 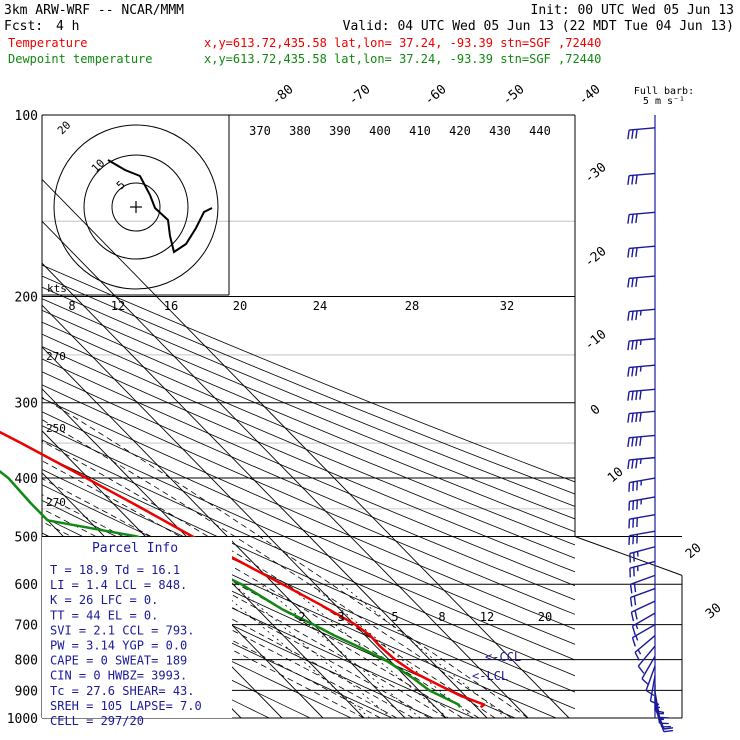 I want to click on isotherm-label: -60, so click(x=436, y=95).